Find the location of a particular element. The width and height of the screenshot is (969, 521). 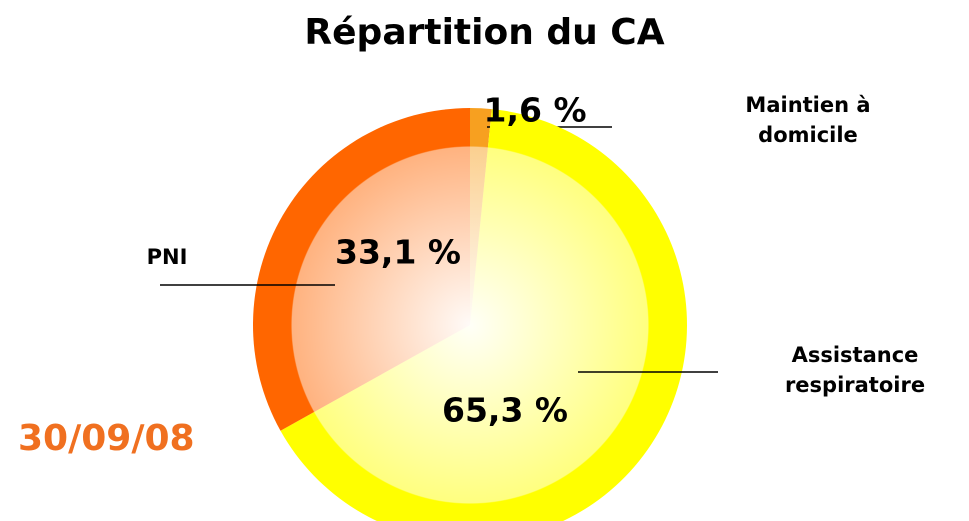

annotation: 30/09/08 is located at coordinates (106, 438).